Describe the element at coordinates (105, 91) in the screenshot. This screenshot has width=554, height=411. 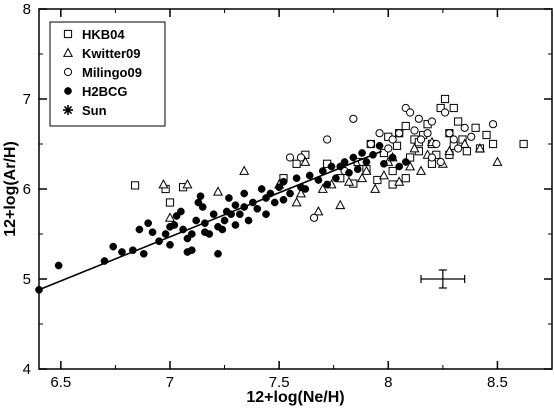
I see `legend-label-h2bcg: H2BCG` at that location.